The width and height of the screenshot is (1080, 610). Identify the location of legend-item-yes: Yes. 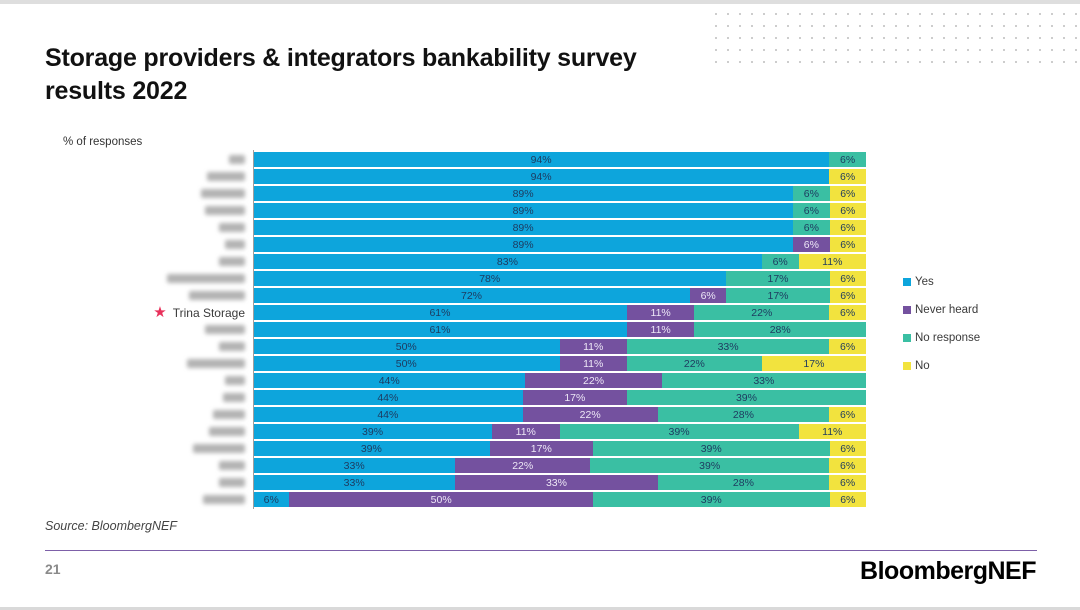
(941, 282).